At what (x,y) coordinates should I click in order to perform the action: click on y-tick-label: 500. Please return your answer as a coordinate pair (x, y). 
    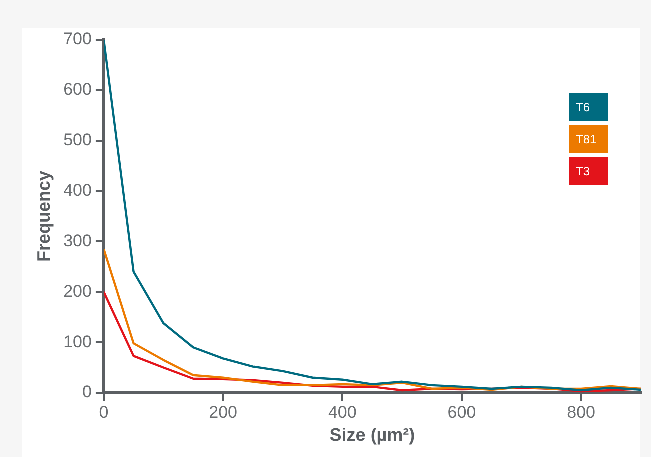
    Looking at the image, I should click on (78, 140).